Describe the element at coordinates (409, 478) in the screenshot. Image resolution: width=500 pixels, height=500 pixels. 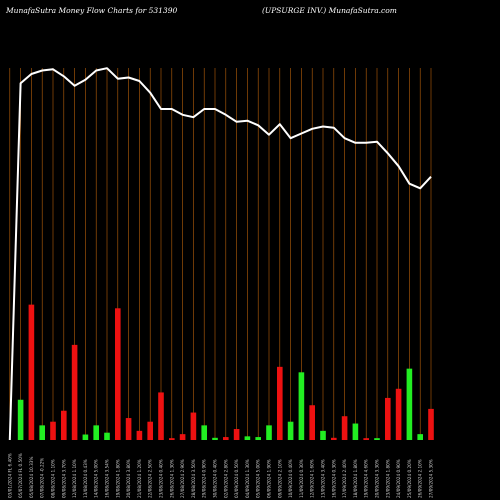
I see `x-tick-label: 25/09/2024 0.20%` at that location.